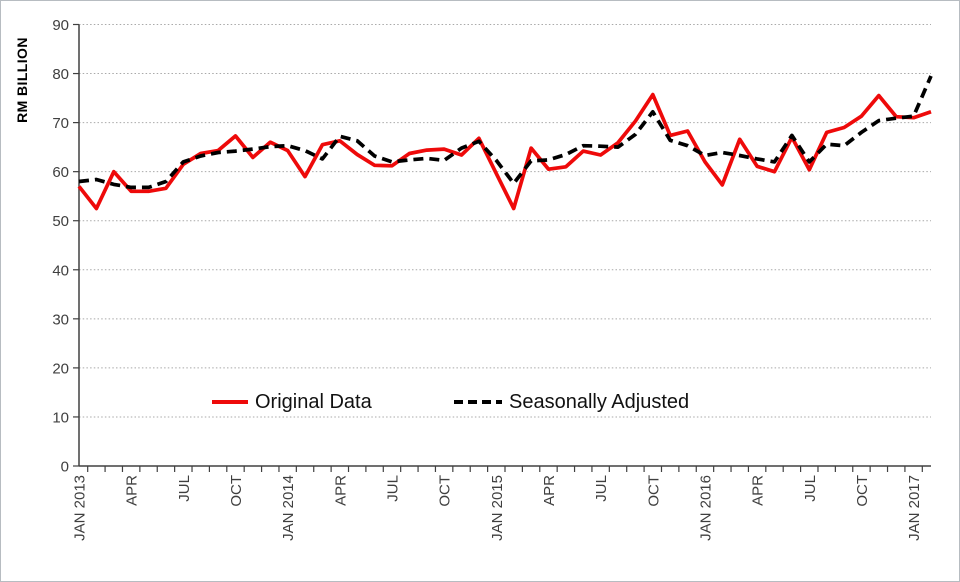 This screenshot has height=582, width=960. Describe the element at coordinates (65, 246) in the screenshot. I see `y-axis-ticks: 0 10 20 30 40 50 60 70 80 90` at that location.